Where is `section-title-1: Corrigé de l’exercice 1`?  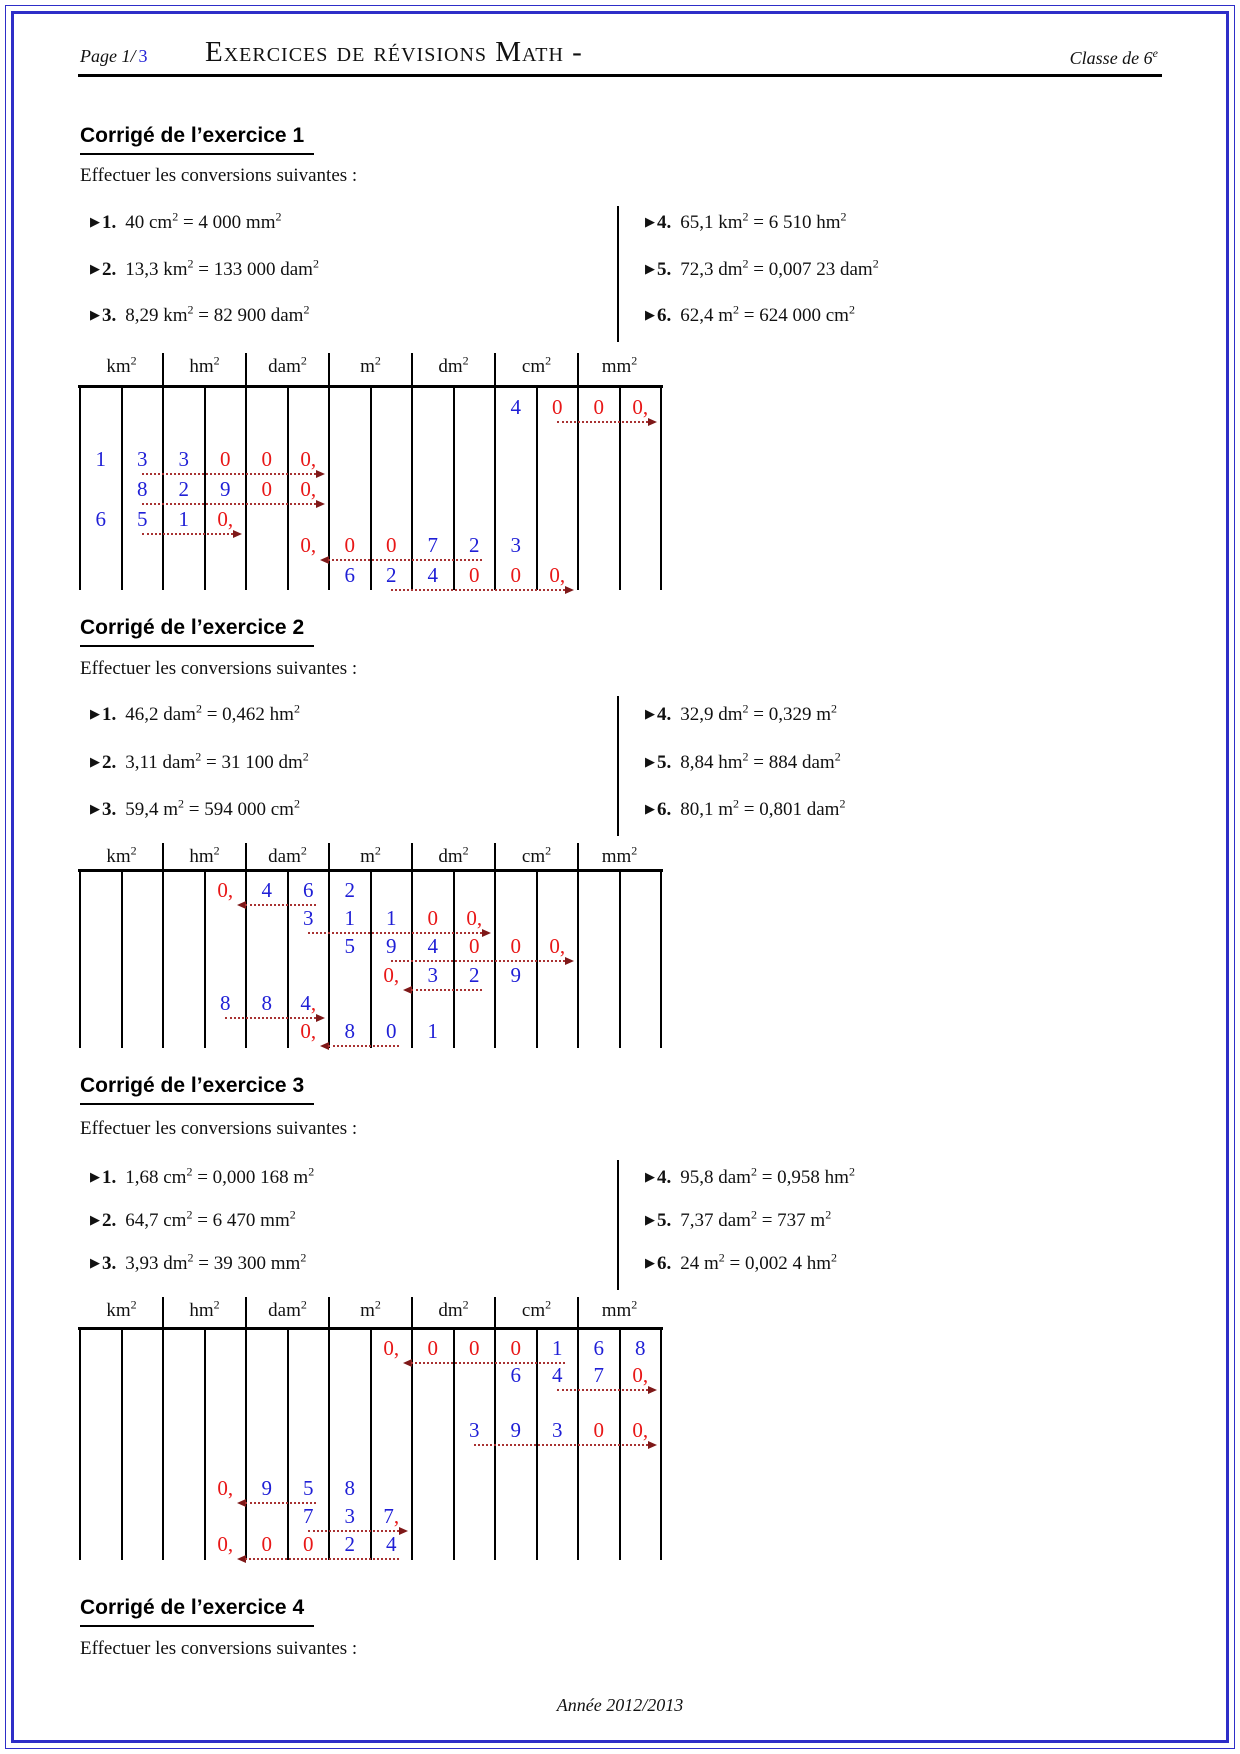
section-title-1: Corrigé de l’exercice 1 is located at coordinates (197, 139).